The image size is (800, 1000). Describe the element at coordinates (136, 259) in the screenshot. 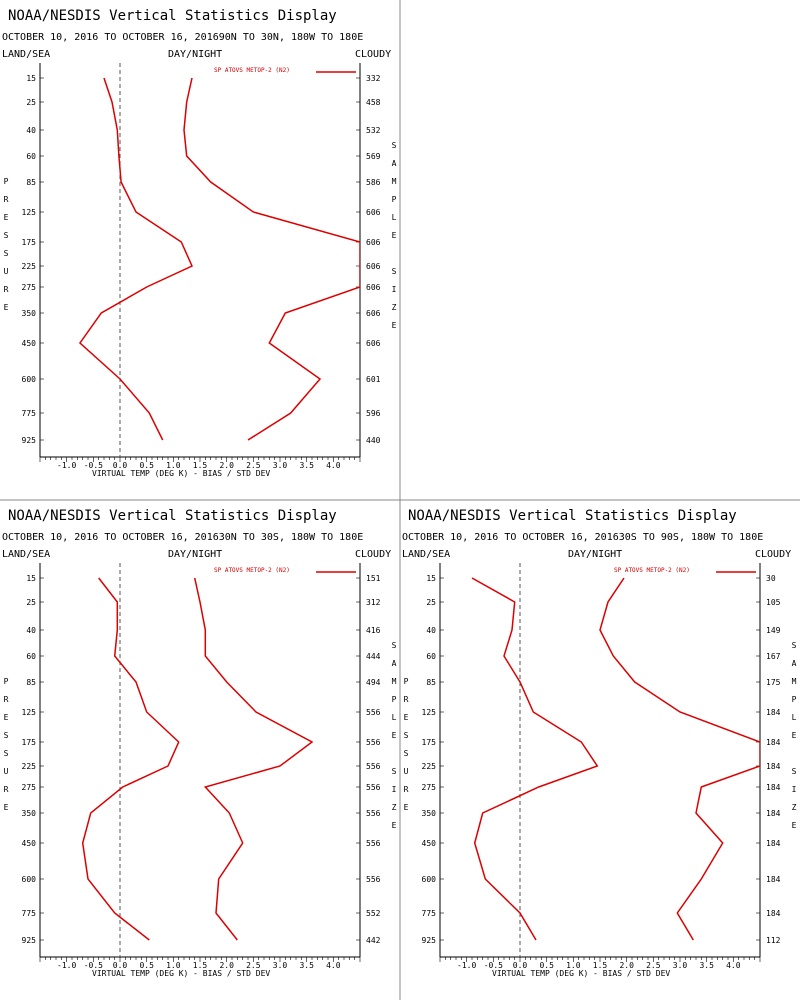

I see `bias-line` at that location.